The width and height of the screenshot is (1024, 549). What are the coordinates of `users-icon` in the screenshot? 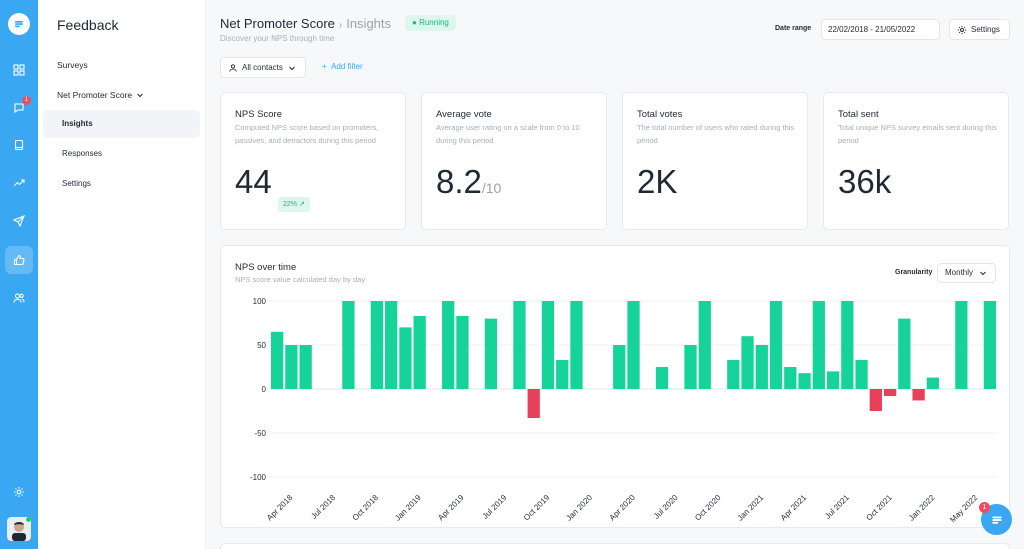 It's located at (19, 298).